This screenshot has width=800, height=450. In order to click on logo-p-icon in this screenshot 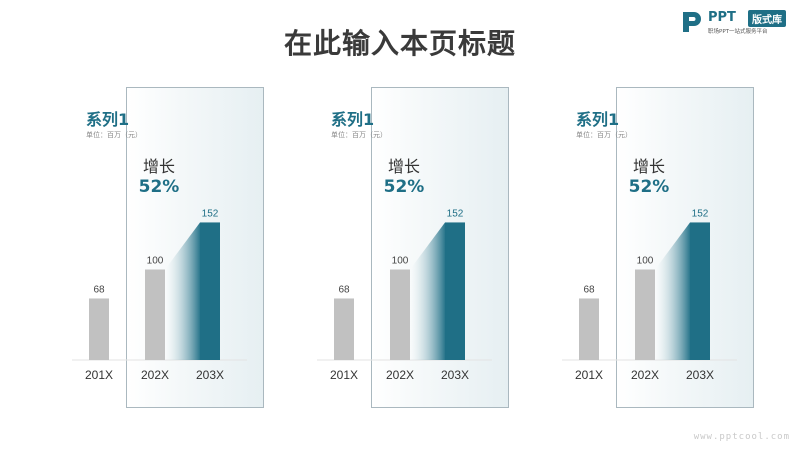, I will do `click(692, 22)`.